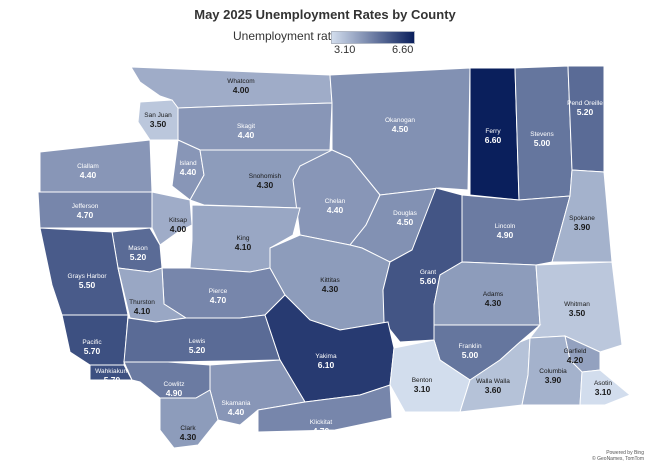  What do you see at coordinates (400, 120) in the screenshot?
I see `county-name-okanogan: Okanogan` at bounding box center [400, 120].